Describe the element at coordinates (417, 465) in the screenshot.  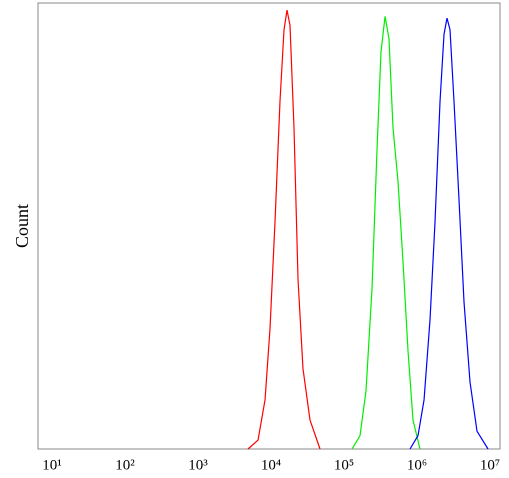
I see `x-tick-label: 10⁶` at that location.